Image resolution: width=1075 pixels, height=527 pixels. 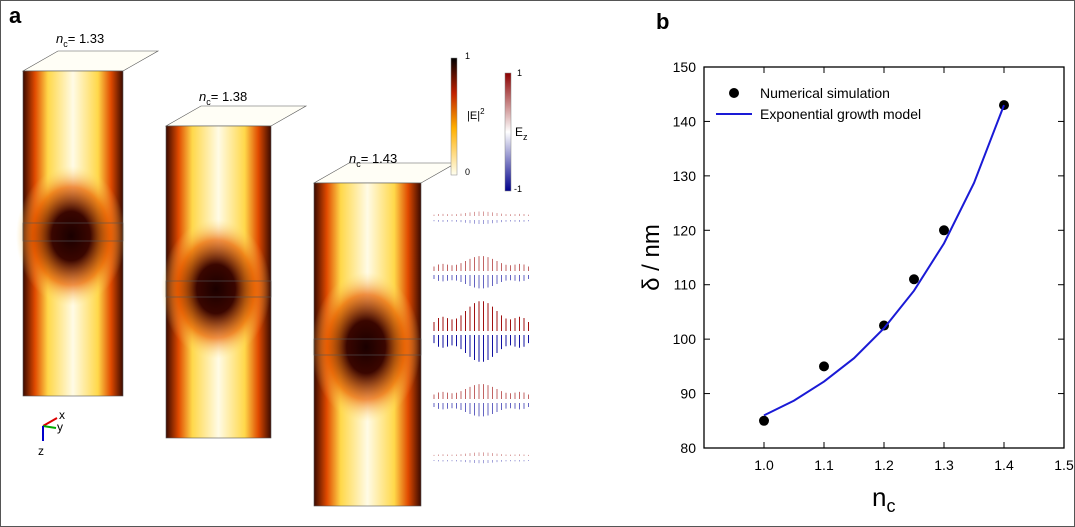 I want to click on y-tick-label: 110, so click(x=685, y=285).